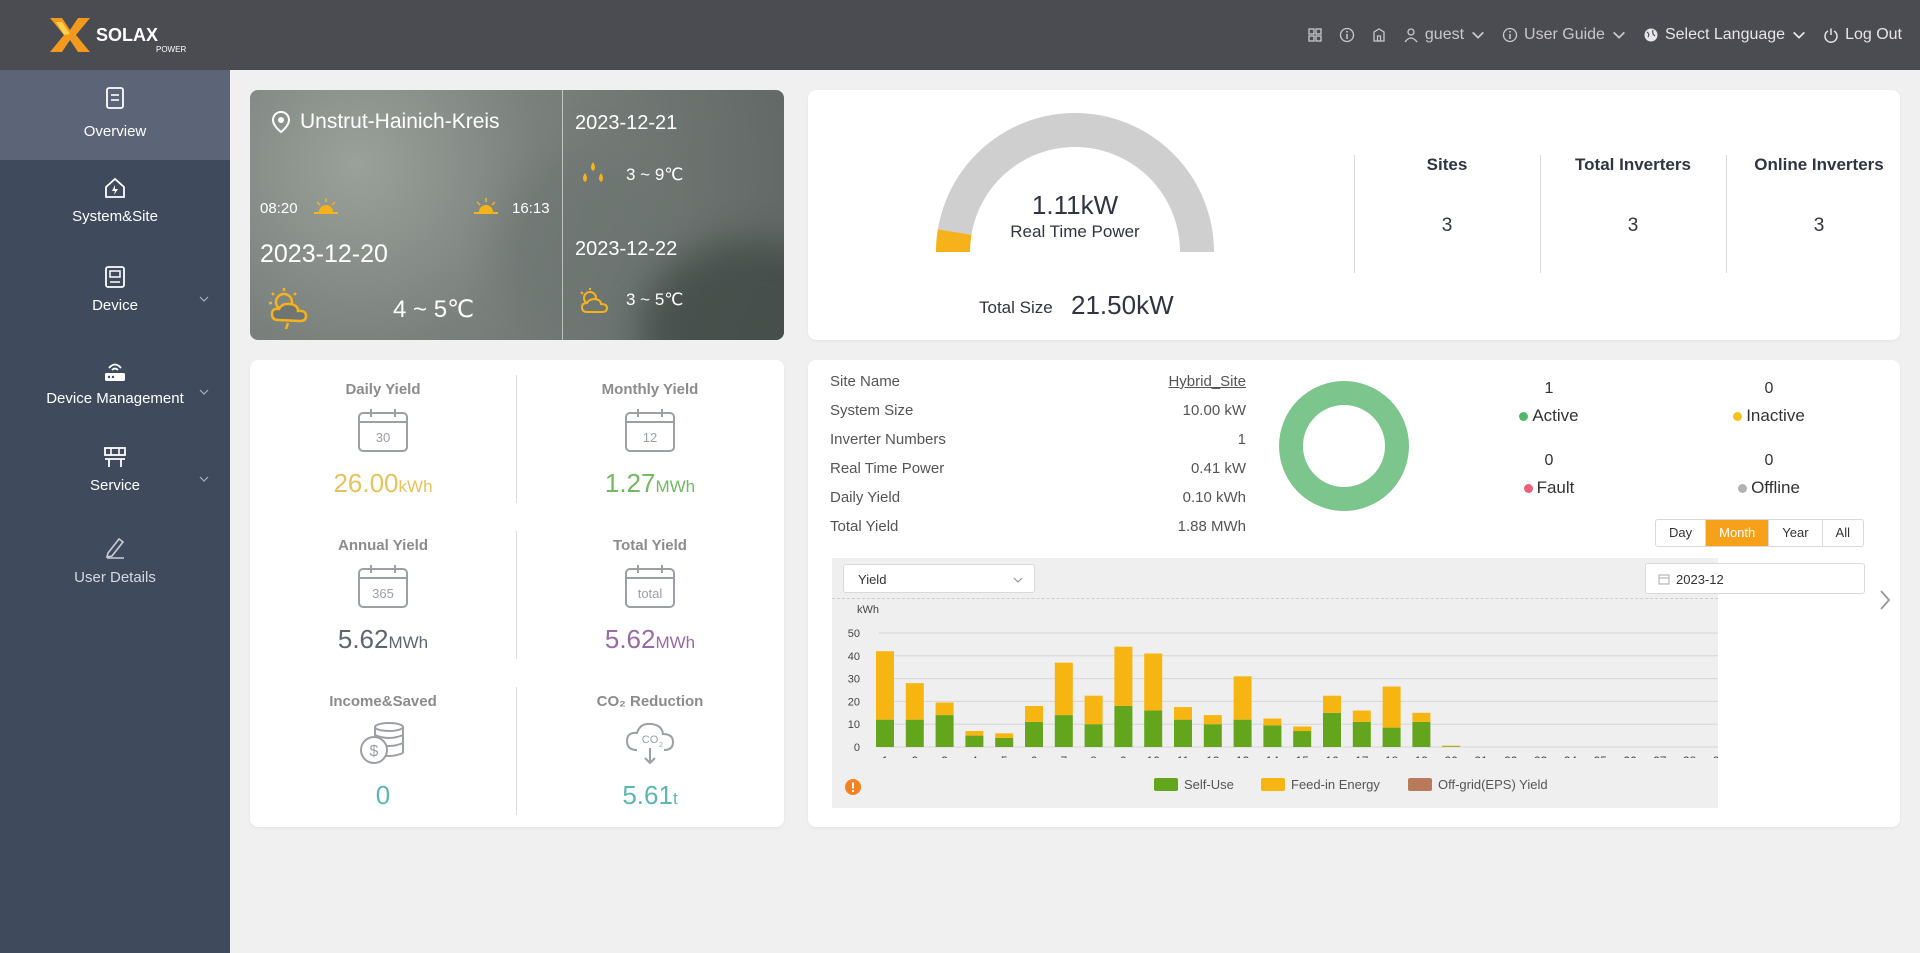 This screenshot has height=953, width=1920. What do you see at coordinates (853, 787) in the screenshot?
I see `warning-icon` at bounding box center [853, 787].